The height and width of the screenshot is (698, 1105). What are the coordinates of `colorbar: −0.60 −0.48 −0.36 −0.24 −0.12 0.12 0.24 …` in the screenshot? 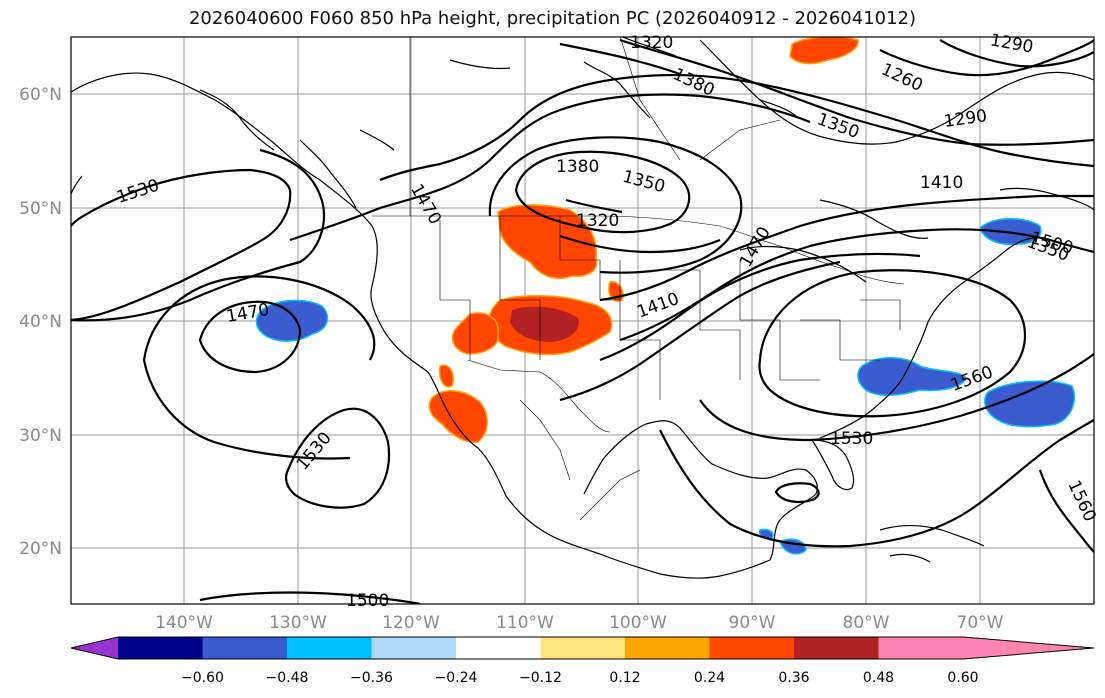 It's located at (582, 661).